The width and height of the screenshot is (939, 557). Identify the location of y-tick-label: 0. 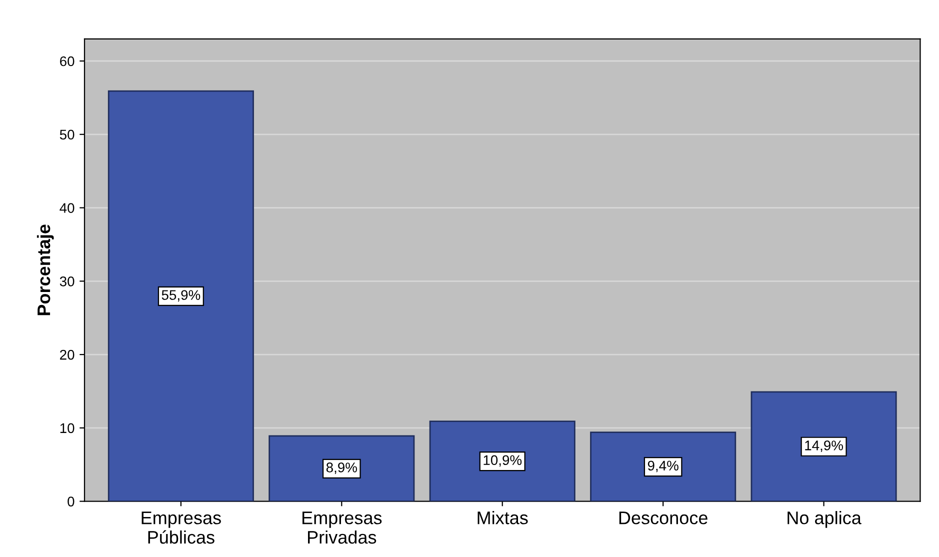
(71, 501).